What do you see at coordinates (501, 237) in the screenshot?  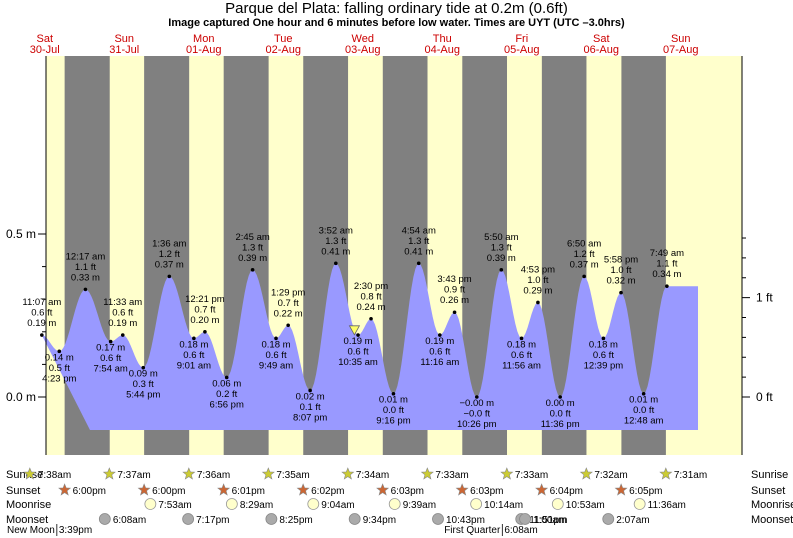 I see `high-tide-label: 5:50 am` at bounding box center [501, 237].